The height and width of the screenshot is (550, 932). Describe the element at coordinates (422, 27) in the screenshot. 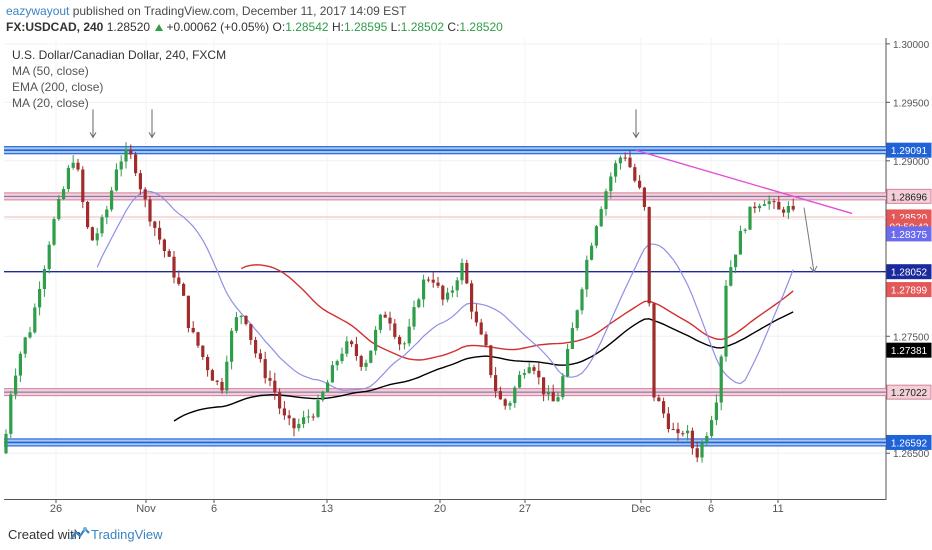

I see `low-value: 1.28502` at that location.